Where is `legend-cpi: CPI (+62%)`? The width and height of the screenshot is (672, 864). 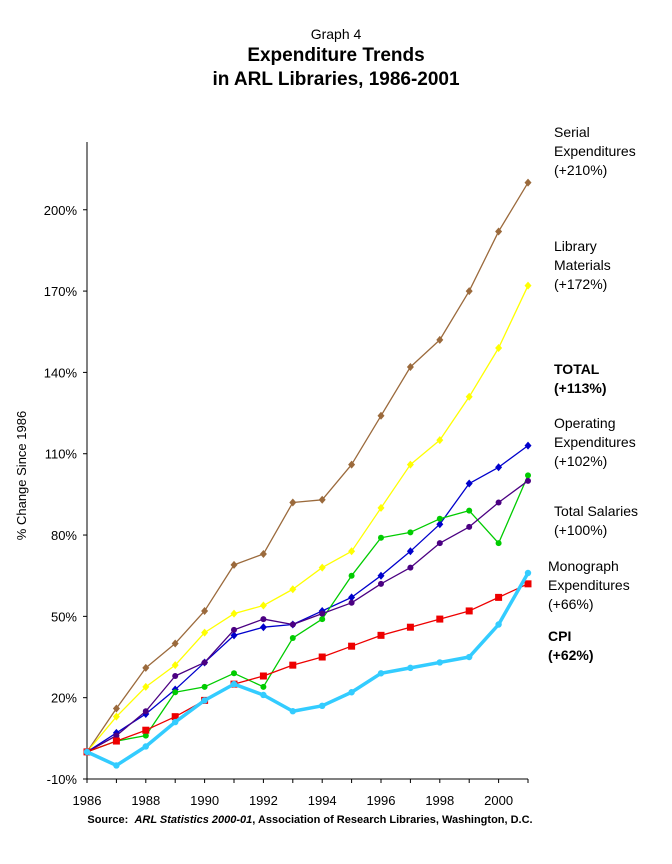 legend-cpi: CPI (+62%) is located at coordinates (571, 646).